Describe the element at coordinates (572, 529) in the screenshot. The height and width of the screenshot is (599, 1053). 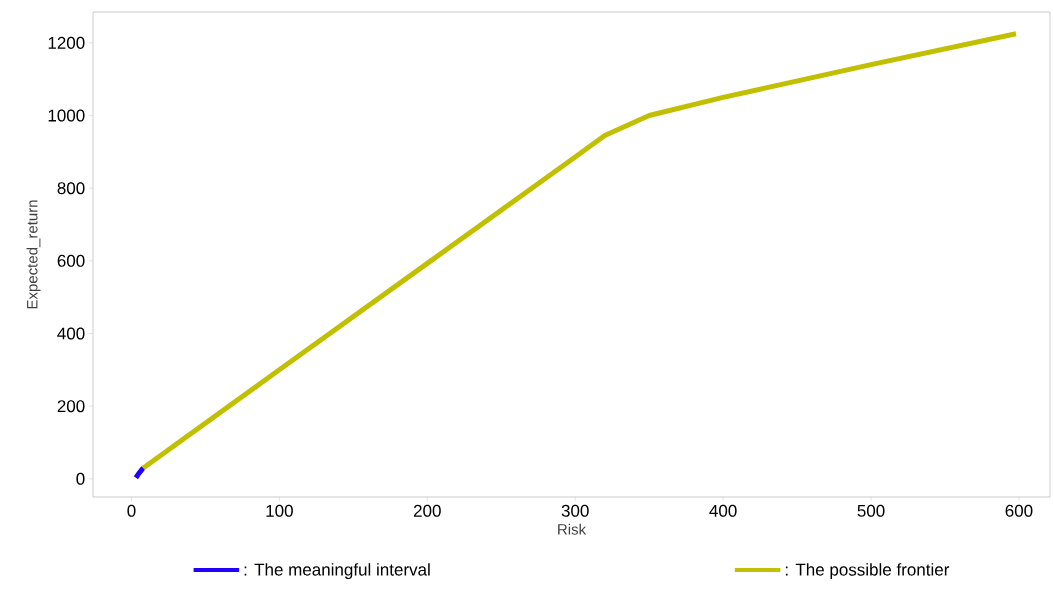
I see `x-axis-title: Risk` at that location.